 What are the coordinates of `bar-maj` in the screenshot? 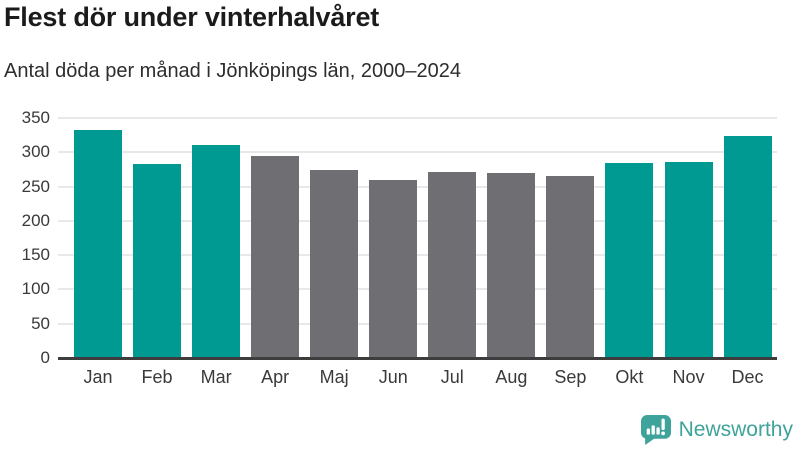 It's located at (334, 263).